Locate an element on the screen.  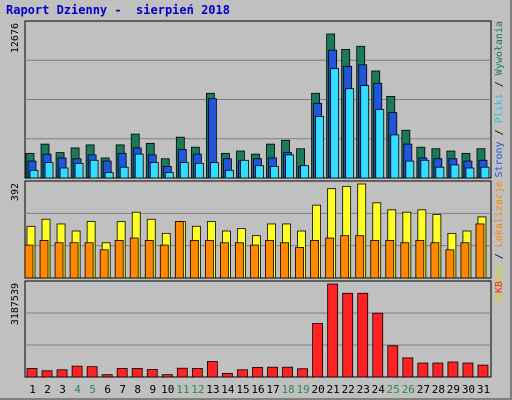
x-tick-day-20: 20 is located at coordinates (318, 389).